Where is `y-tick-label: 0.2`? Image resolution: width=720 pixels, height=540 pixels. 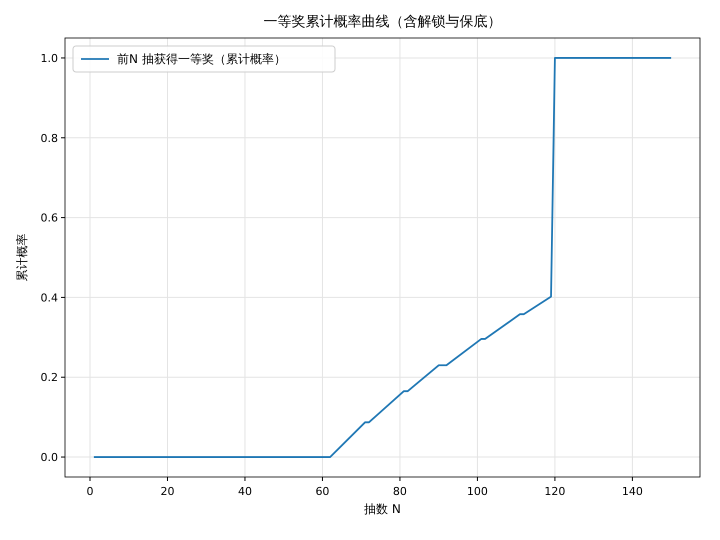
y-tick-label: 0.2 is located at coordinates (49, 377).